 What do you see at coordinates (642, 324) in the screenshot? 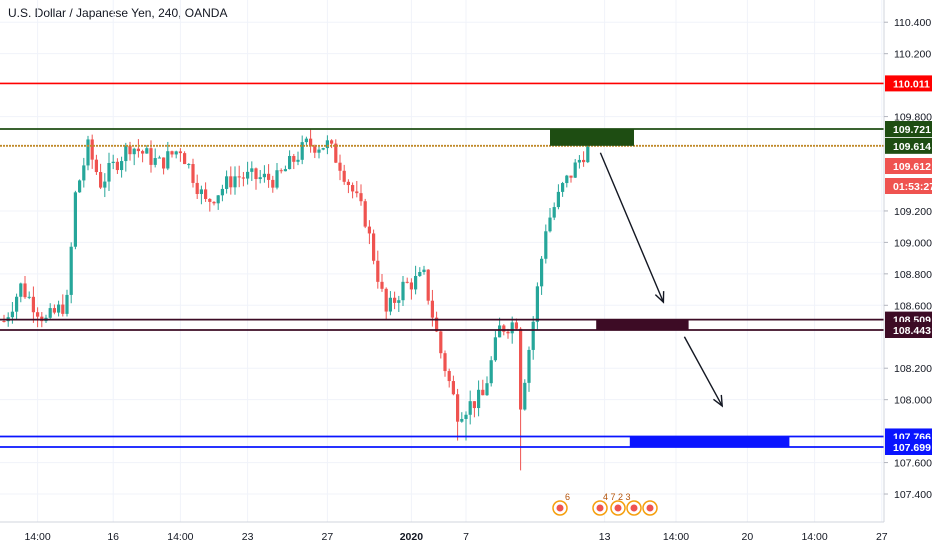
I see `zone-maroon` at bounding box center [642, 324].